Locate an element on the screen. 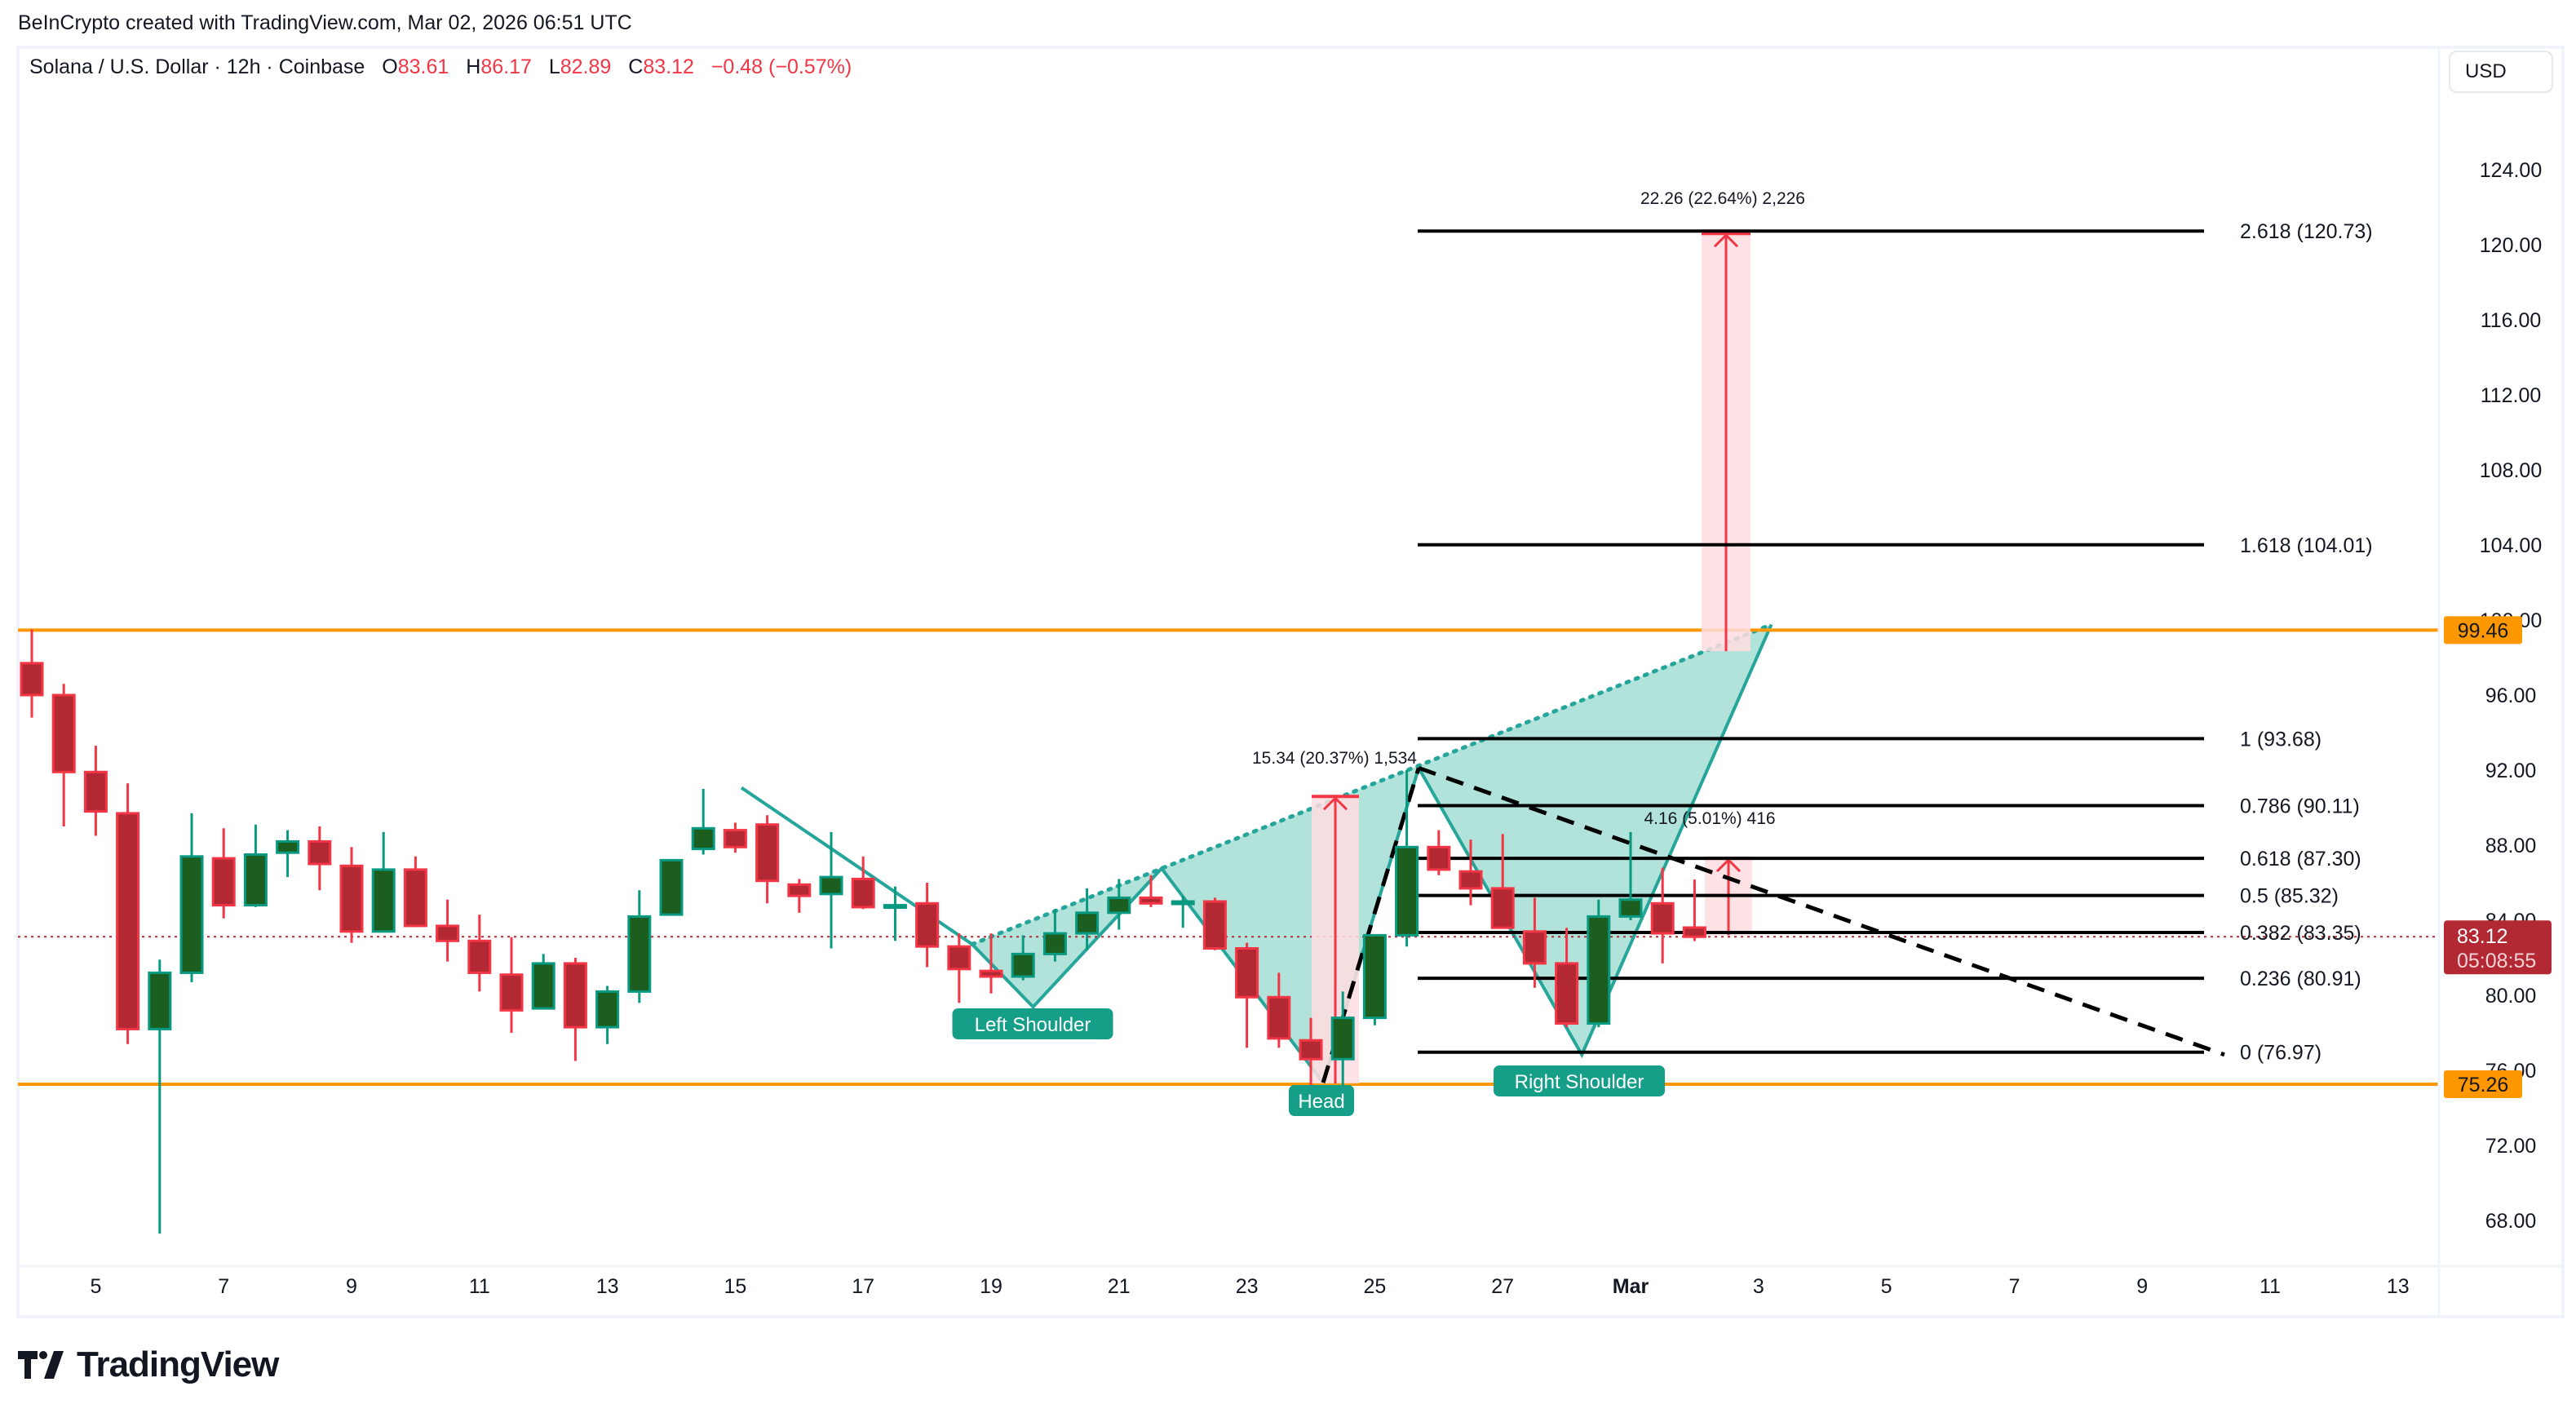  high-label: H is located at coordinates (473, 66).